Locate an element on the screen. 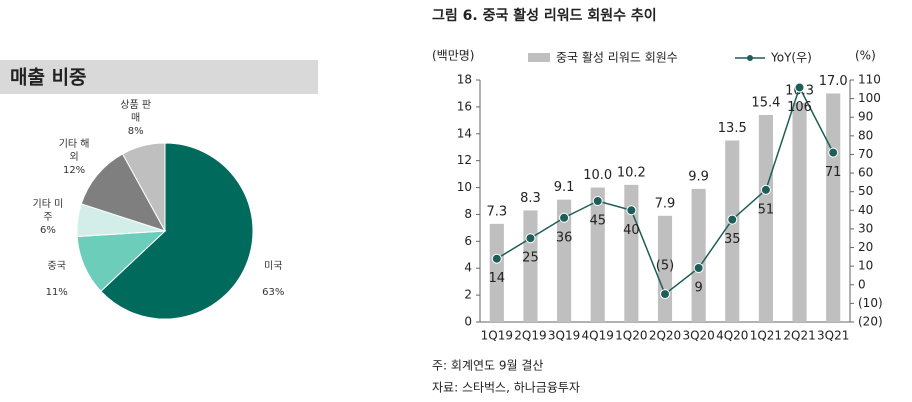 The image size is (912, 402). bar-value-label: 17.0 is located at coordinates (833, 81).